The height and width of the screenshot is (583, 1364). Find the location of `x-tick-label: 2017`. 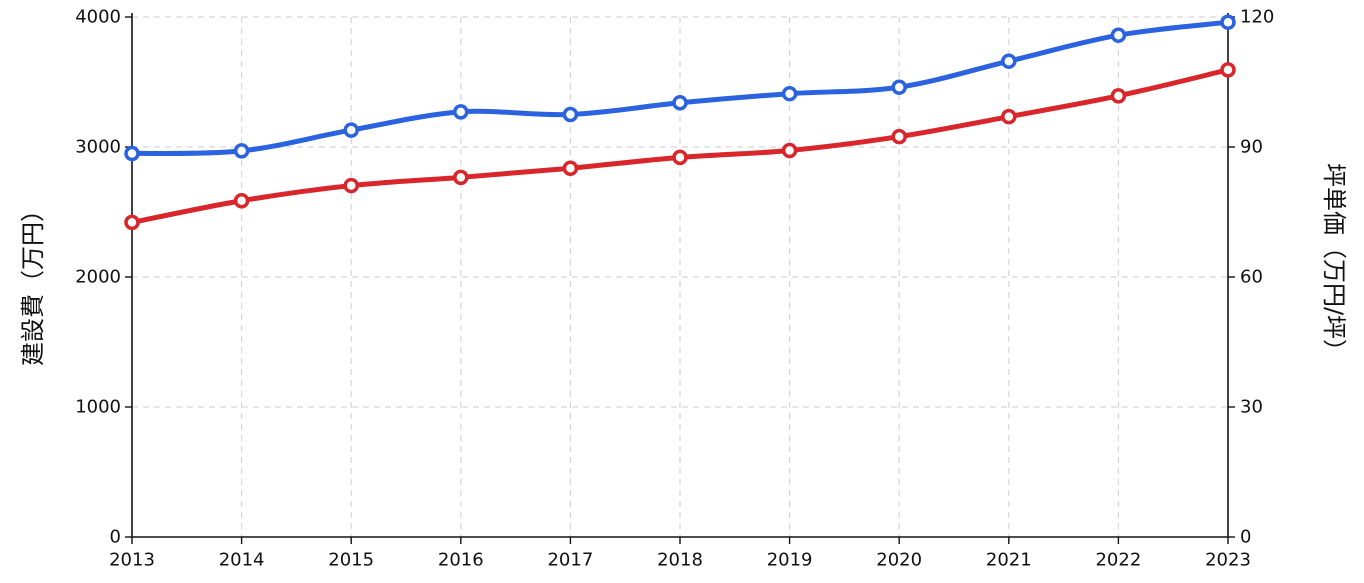

x-tick-label: 2017 is located at coordinates (570, 560).